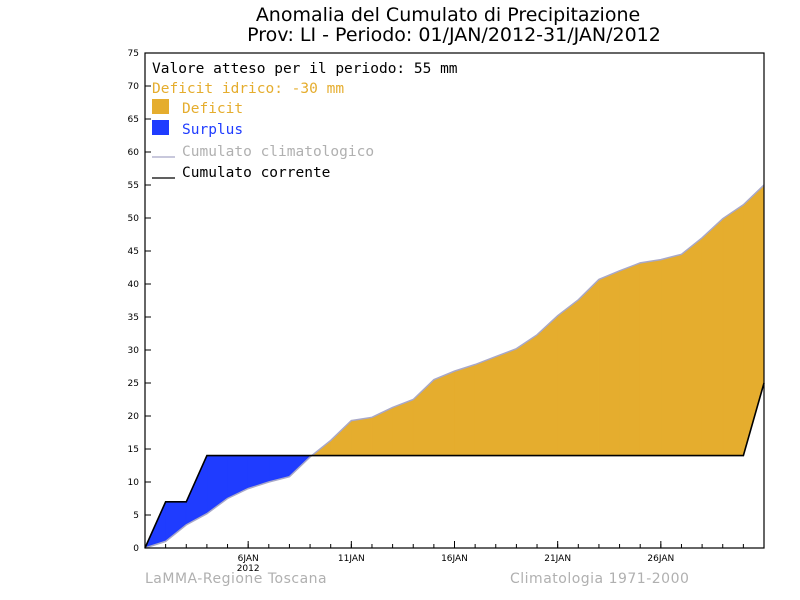  Describe the element at coordinates (133, 384) in the screenshot. I see `y-tick-label: 25` at that location.